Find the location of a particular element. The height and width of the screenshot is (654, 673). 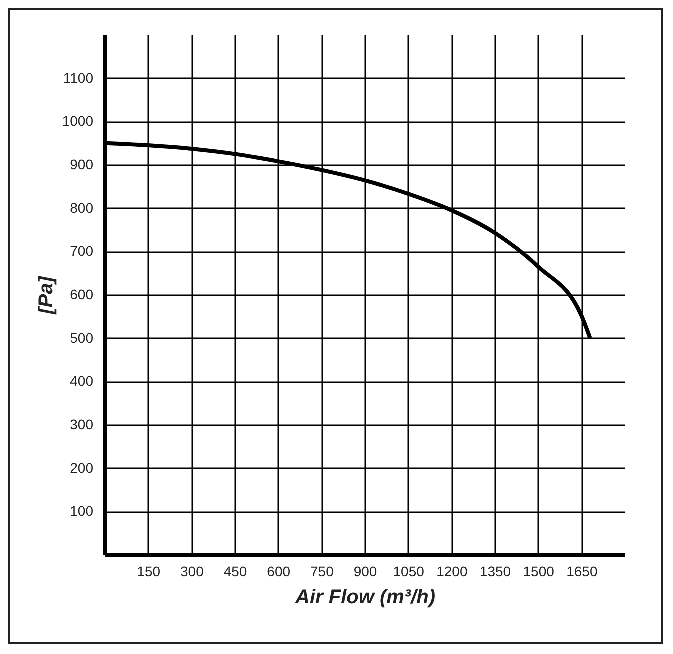

y-tick-label: 900 is located at coordinates (82, 164).